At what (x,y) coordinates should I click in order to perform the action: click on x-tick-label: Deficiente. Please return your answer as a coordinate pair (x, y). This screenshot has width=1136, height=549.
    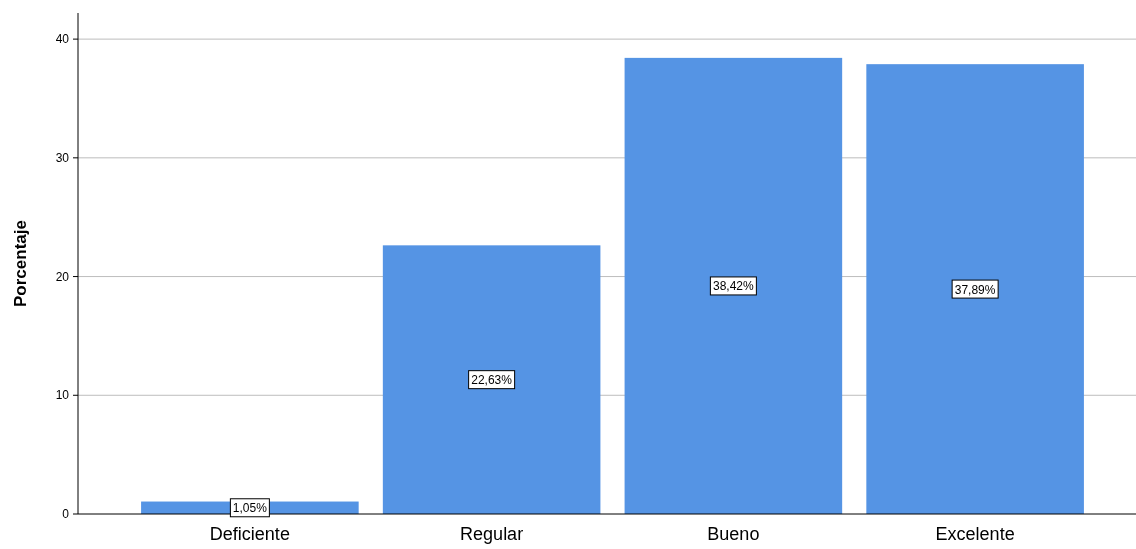
    Looking at the image, I should click on (249, 534).